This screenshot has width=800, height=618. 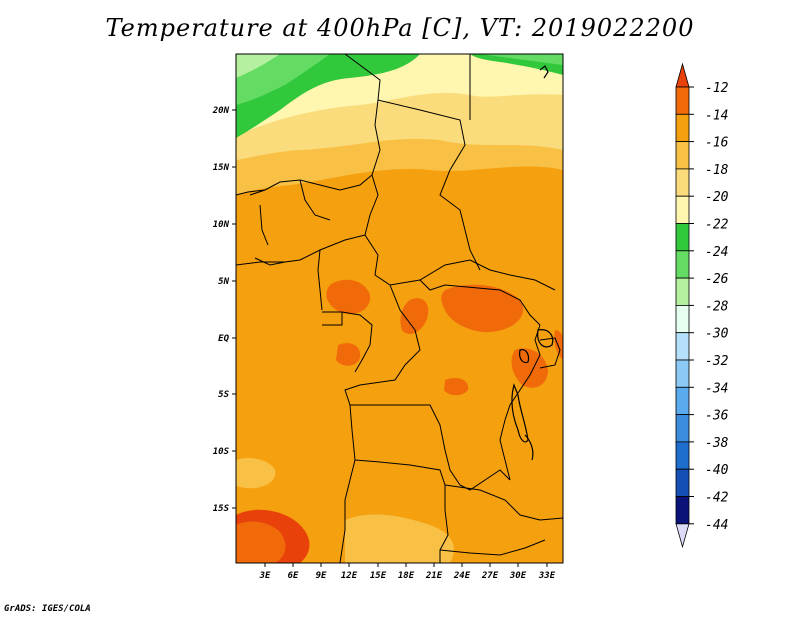 I want to click on colorbar-label: -22, so click(x=717, y=225).